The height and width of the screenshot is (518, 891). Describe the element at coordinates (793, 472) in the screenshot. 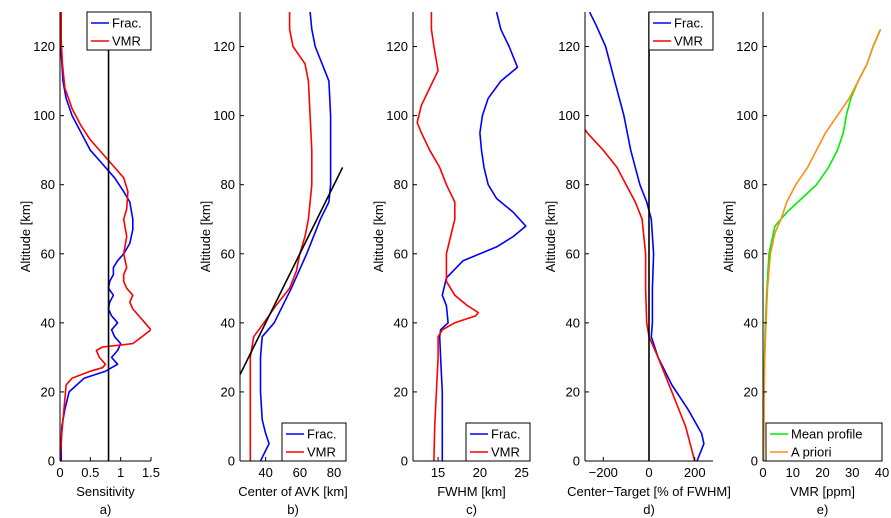

I see `x-tick-label: 10` at that location.